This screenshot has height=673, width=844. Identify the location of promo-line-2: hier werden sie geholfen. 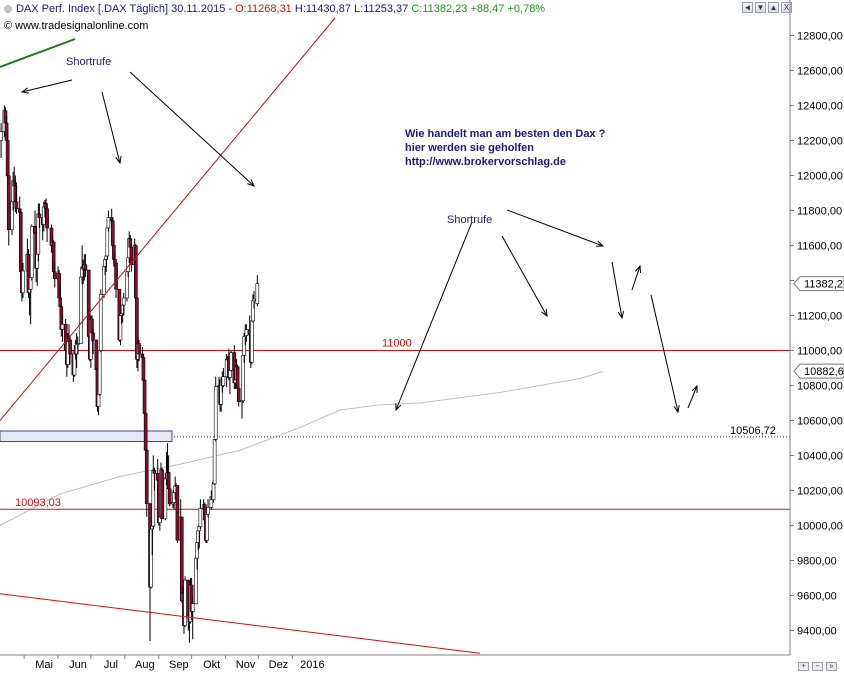
(469, 148).